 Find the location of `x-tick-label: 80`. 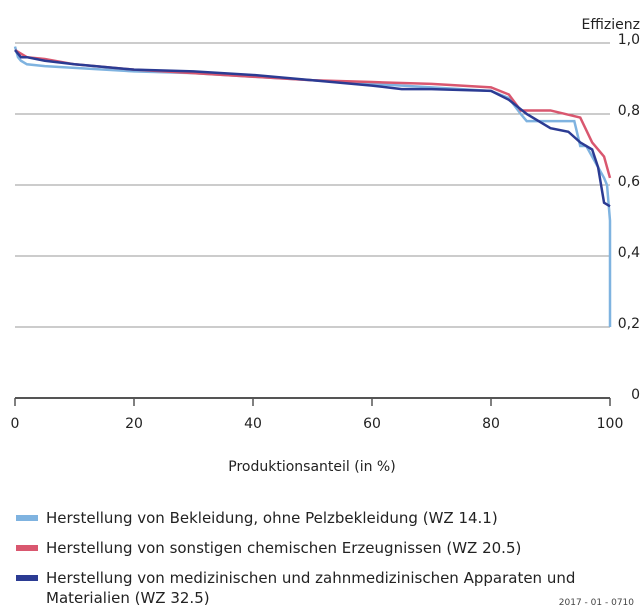

x-tick-label: 80 is located at coordinates (491, 424).